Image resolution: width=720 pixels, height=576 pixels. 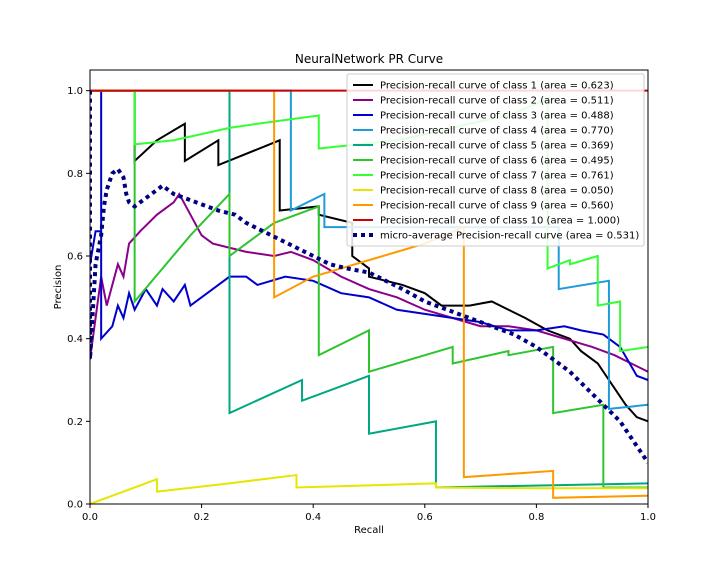 I want to click on y-tick-label: 0.2, so click(x=75, y=422).